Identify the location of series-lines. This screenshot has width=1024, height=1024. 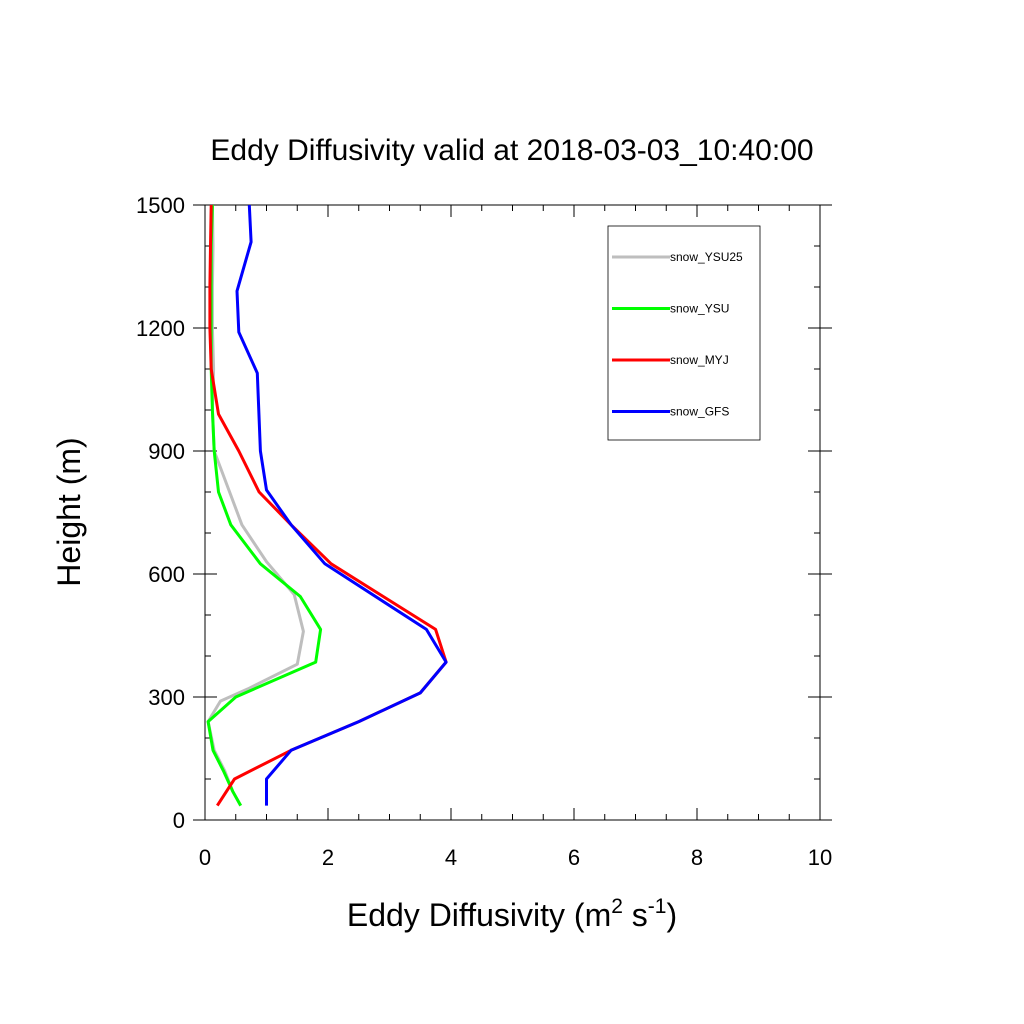
(327, 505).